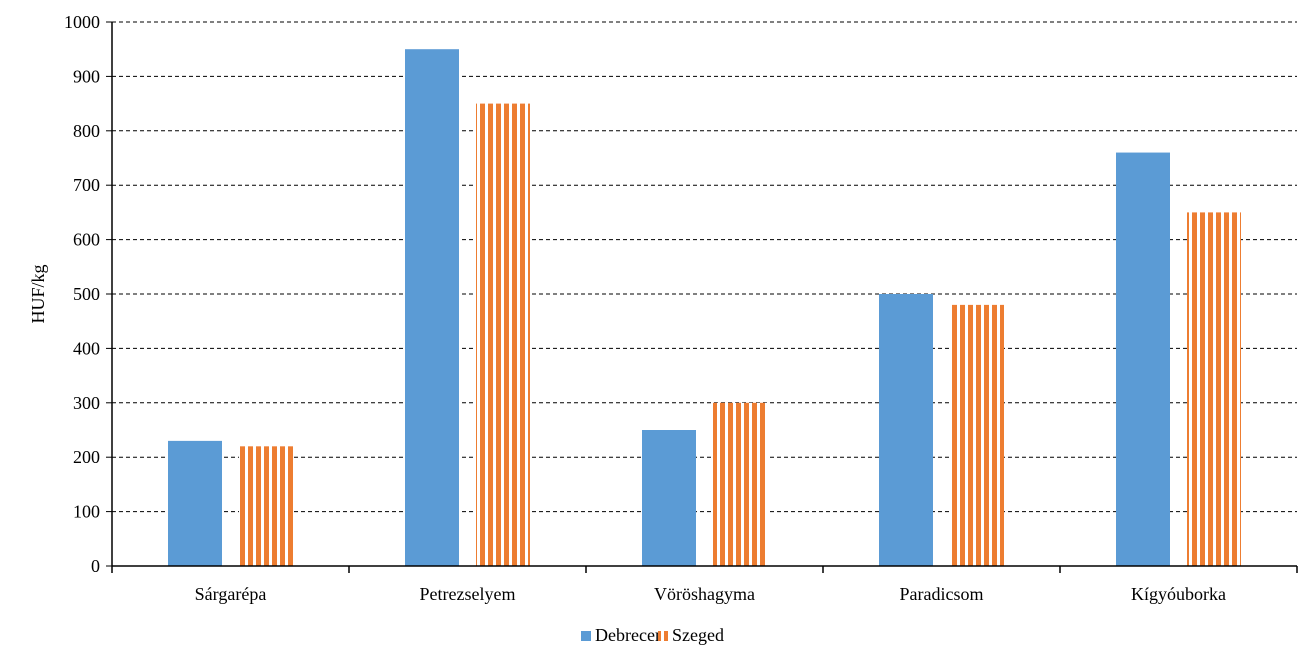 The width and height of the screenshot is (1311, 650). I want to click on y-axis-title: HUF/kg, so click(38, 293).